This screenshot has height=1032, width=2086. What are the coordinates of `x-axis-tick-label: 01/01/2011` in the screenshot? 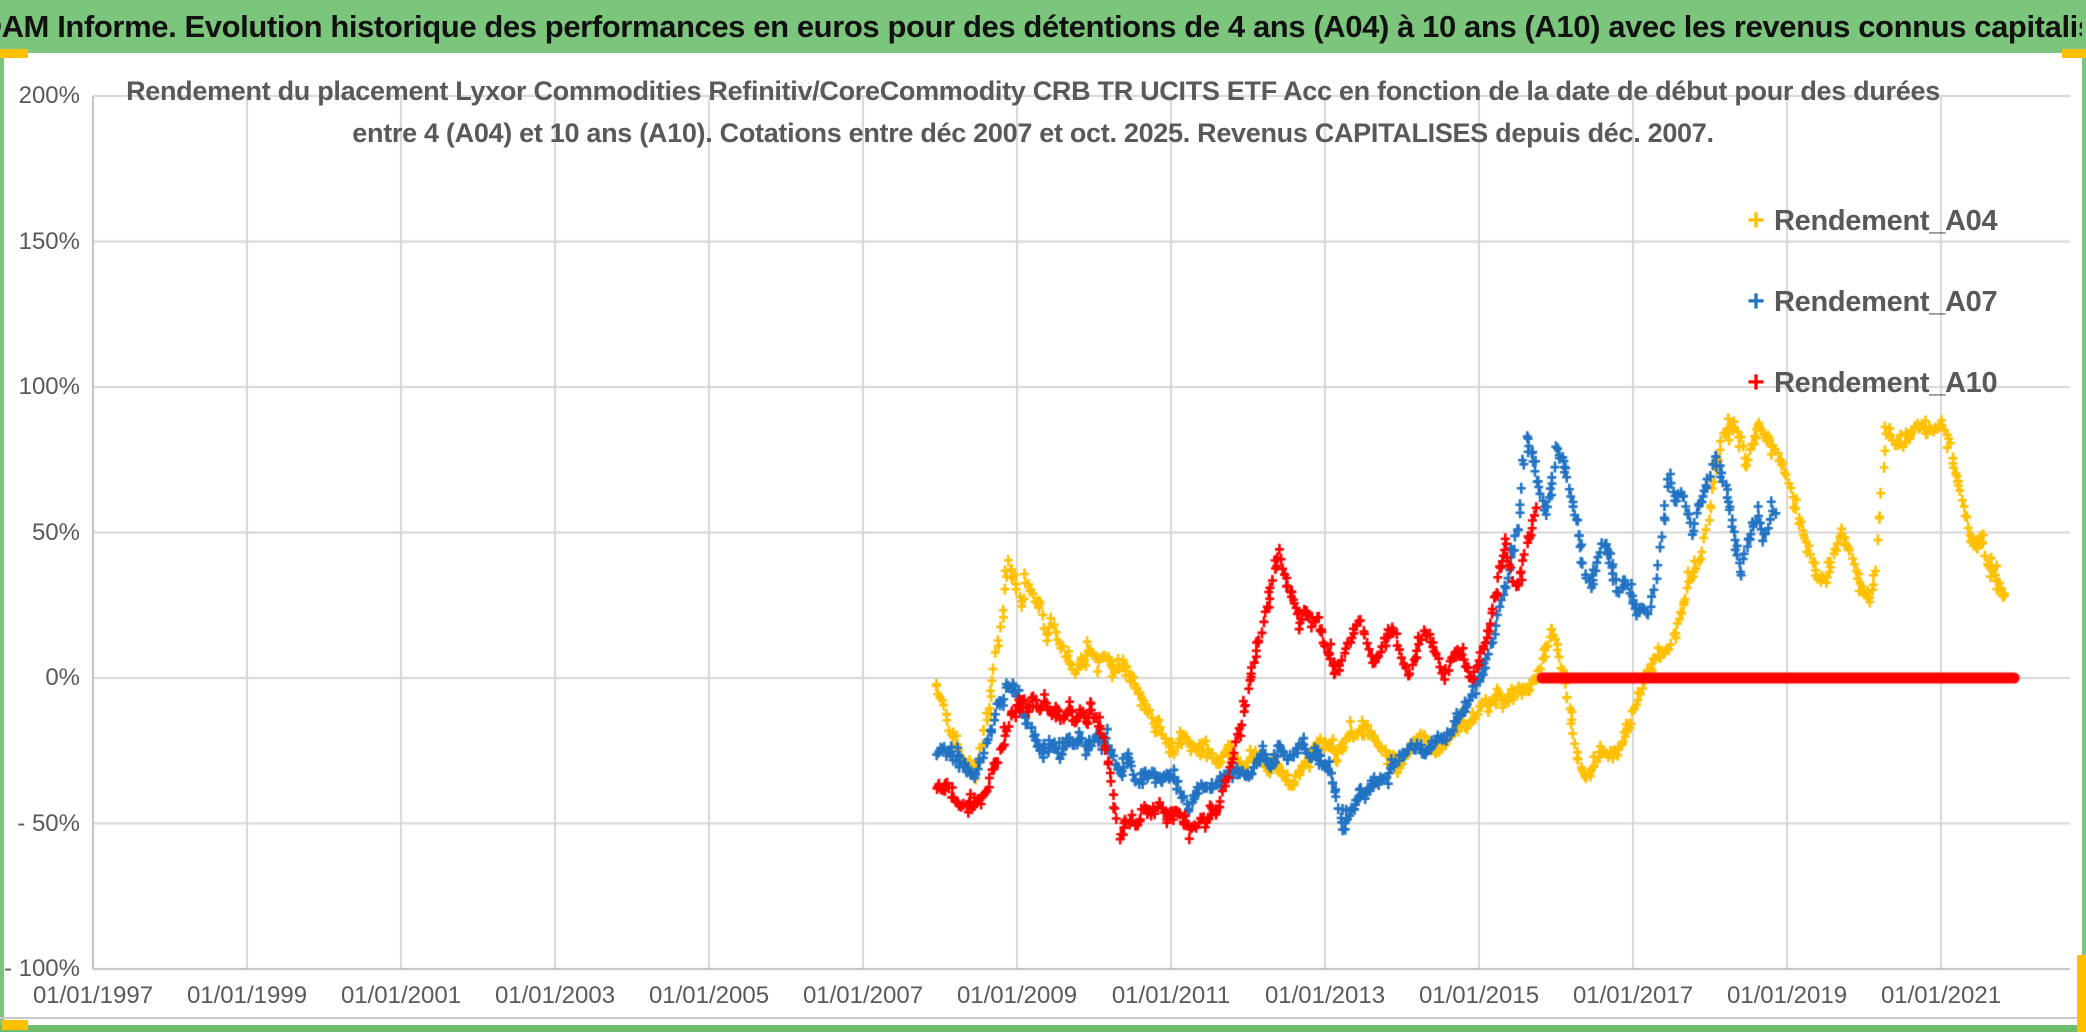 It's located at (1171, 995).